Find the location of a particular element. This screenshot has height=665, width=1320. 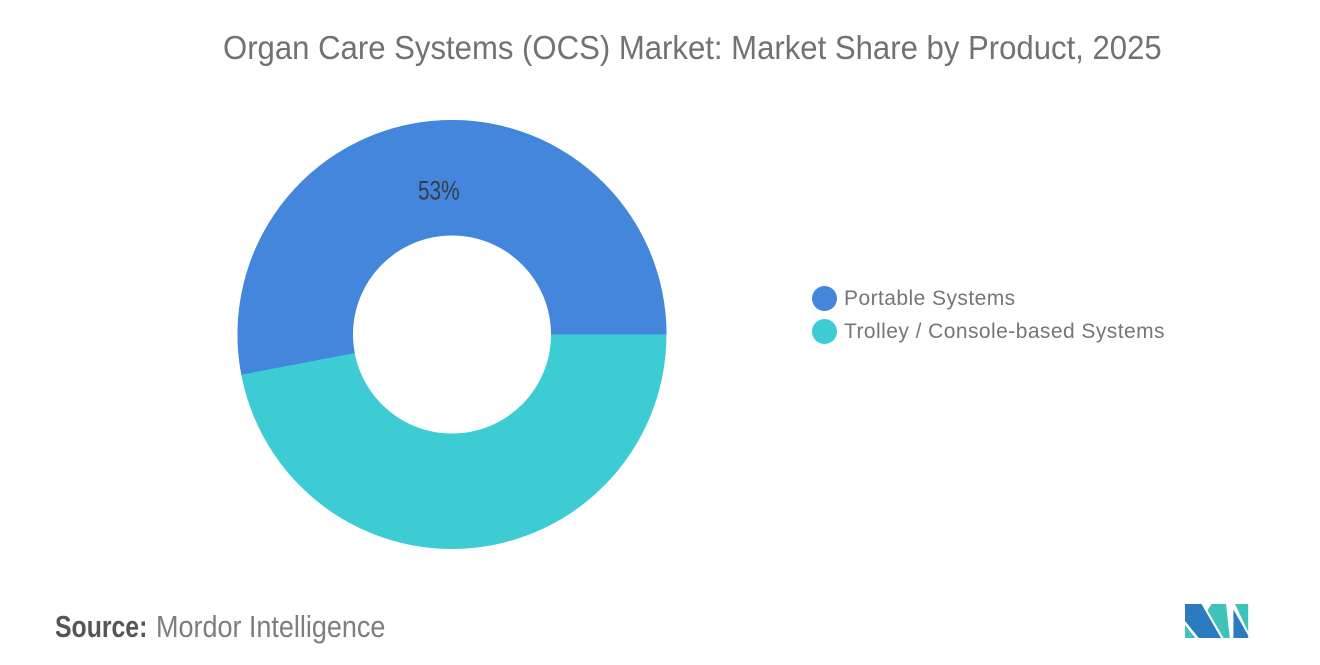

svg-text: 53% is located at coordinates (439, 190).